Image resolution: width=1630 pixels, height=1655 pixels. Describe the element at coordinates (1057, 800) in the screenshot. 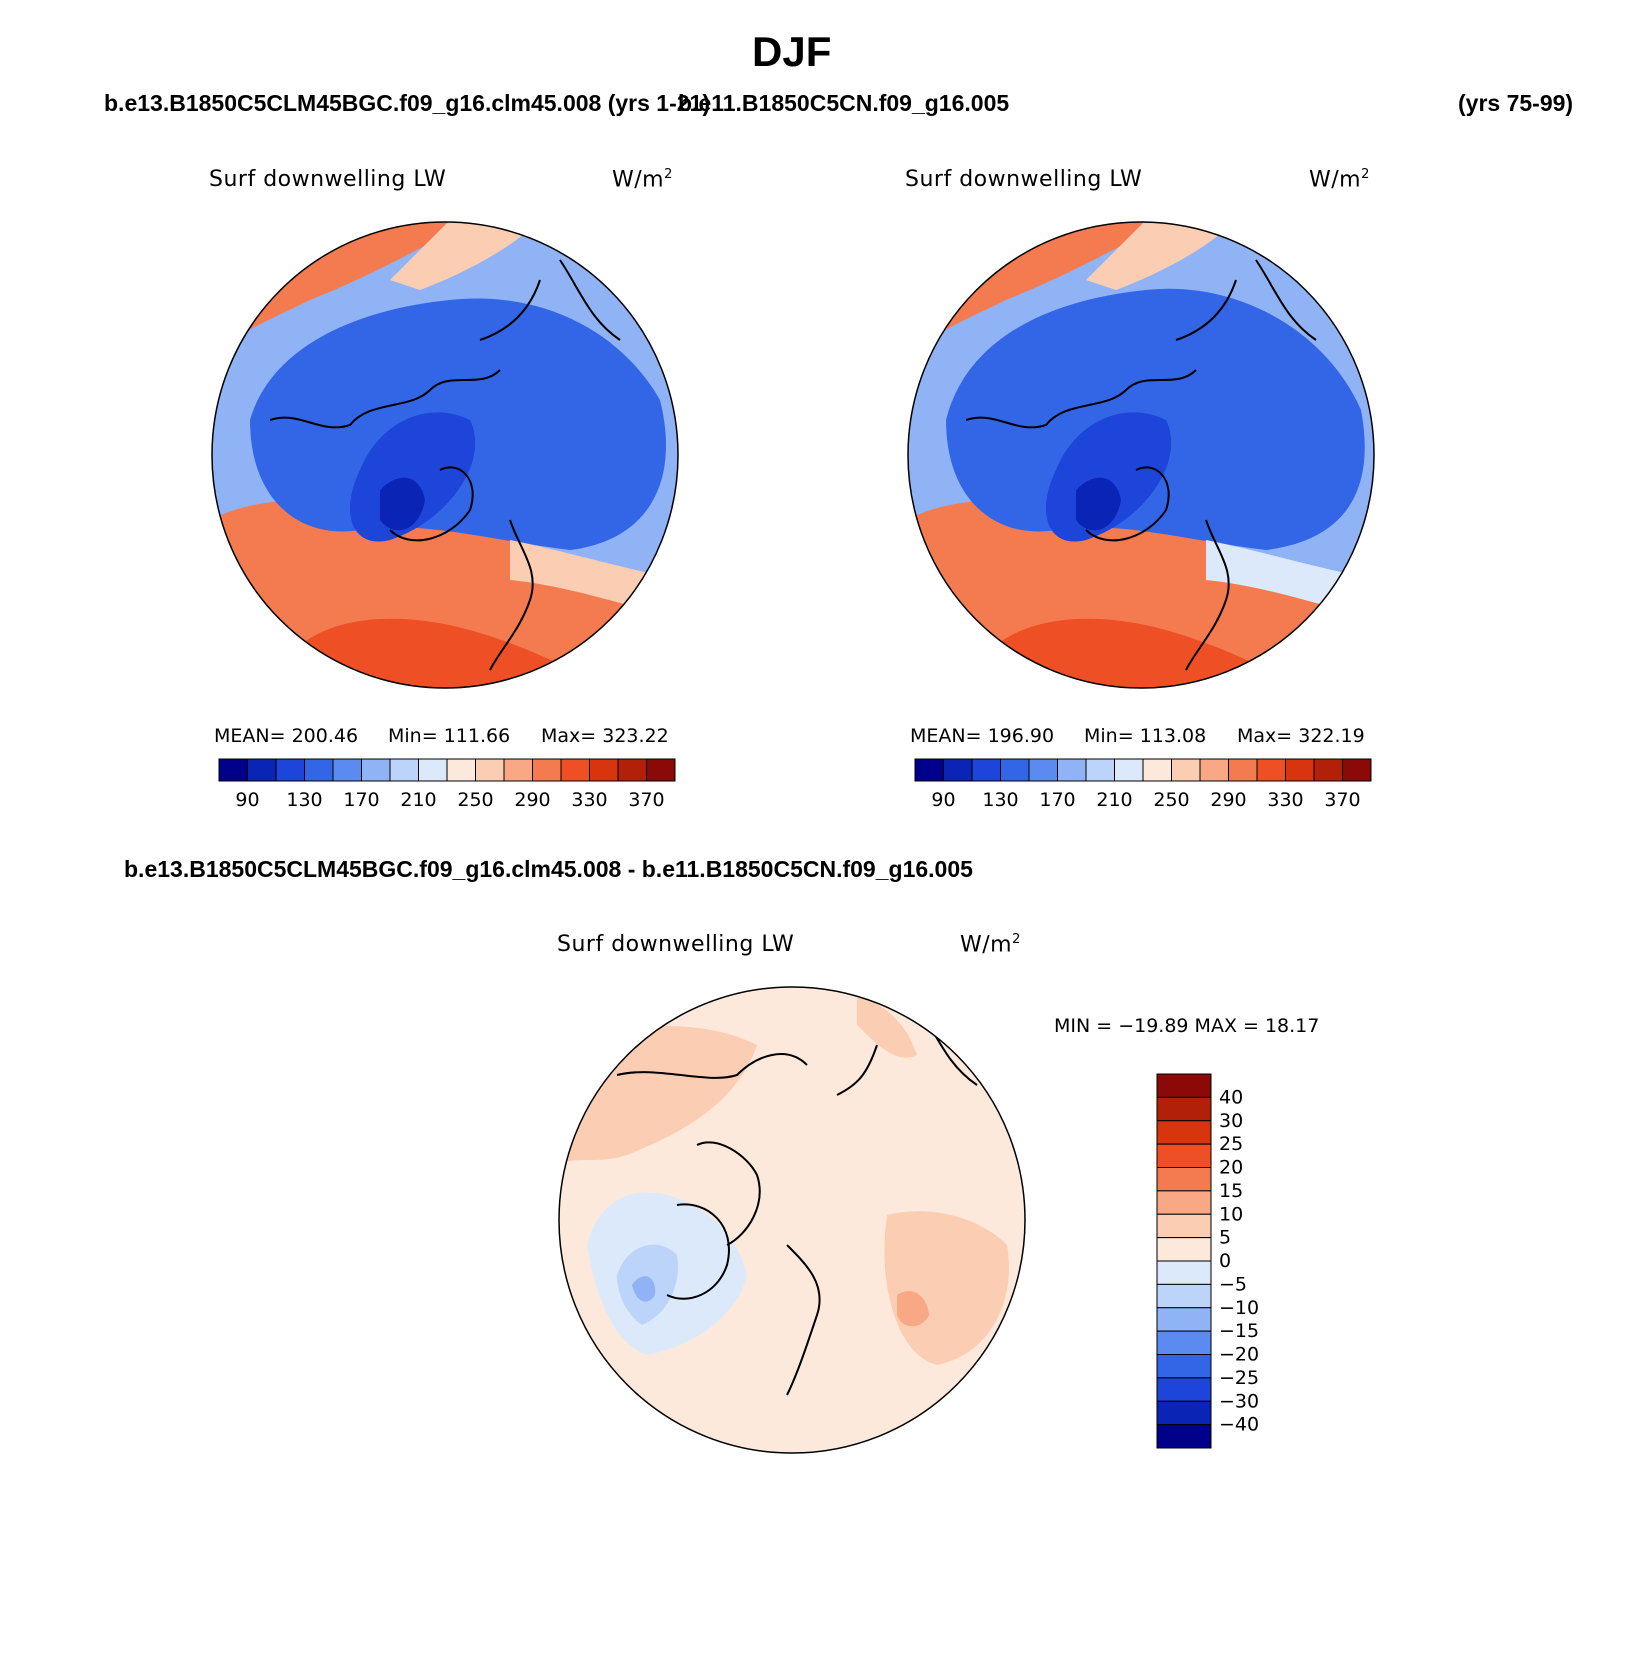

I see `panel-2-colorbar-tick-label: 170` at that location.